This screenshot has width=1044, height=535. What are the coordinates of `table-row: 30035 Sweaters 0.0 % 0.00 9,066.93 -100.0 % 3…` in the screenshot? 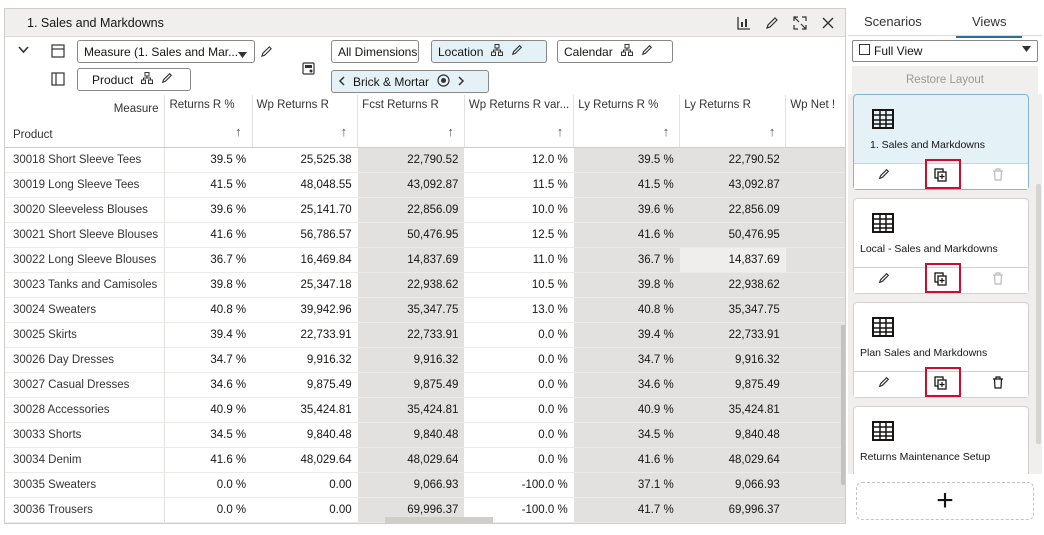 It's located at (425, 485).